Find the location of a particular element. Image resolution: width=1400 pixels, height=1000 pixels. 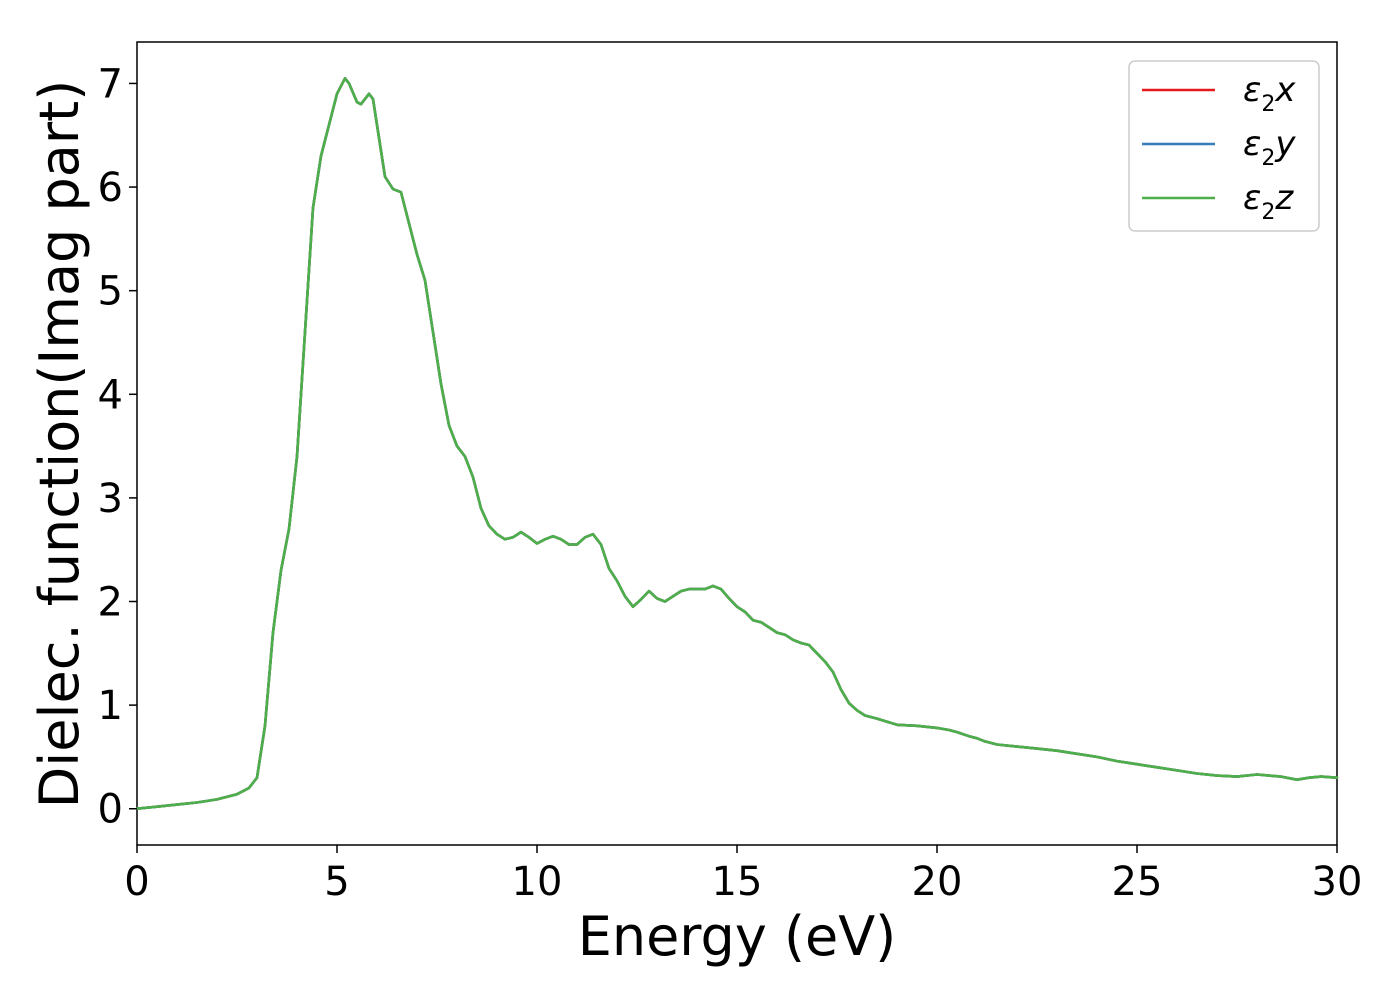

legend-label-y: ε2y is located at coordinates (1269, 147).